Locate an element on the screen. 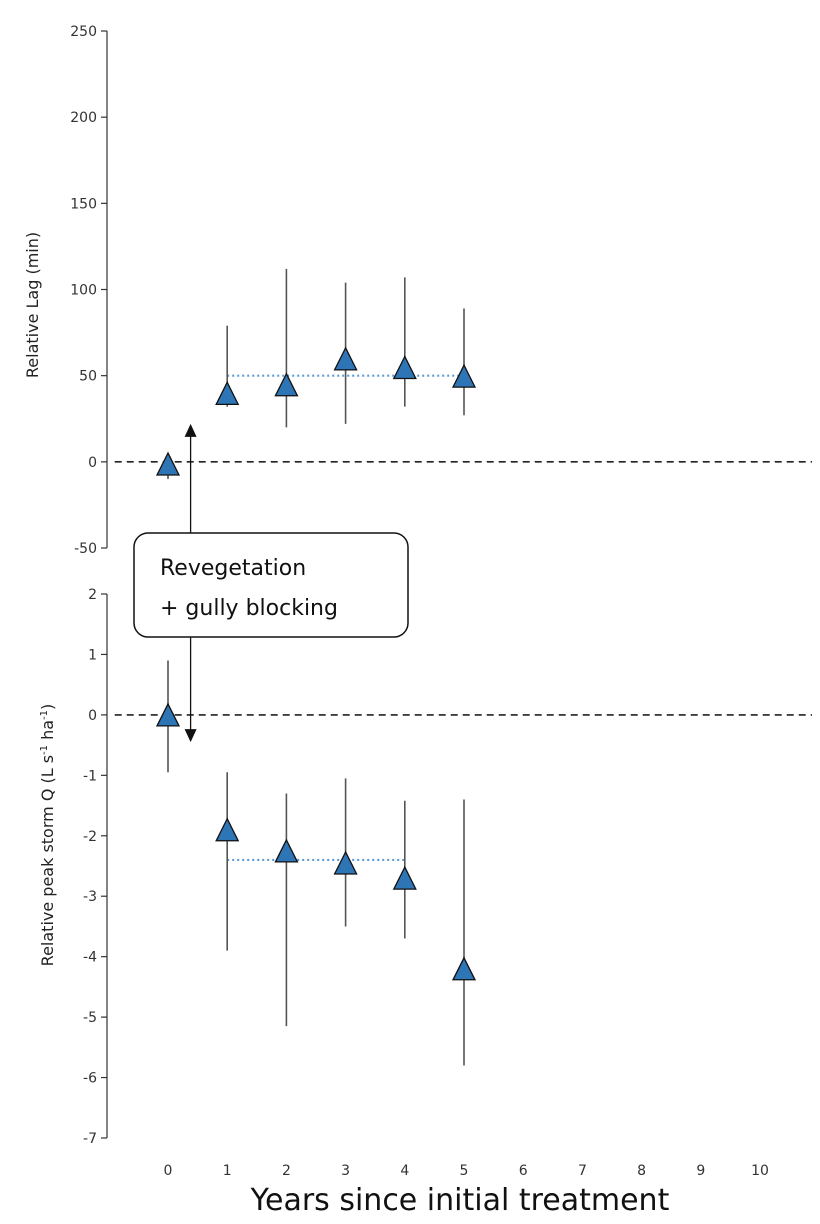  x-tick-label: 1 is located at coordinates (227, 1171).